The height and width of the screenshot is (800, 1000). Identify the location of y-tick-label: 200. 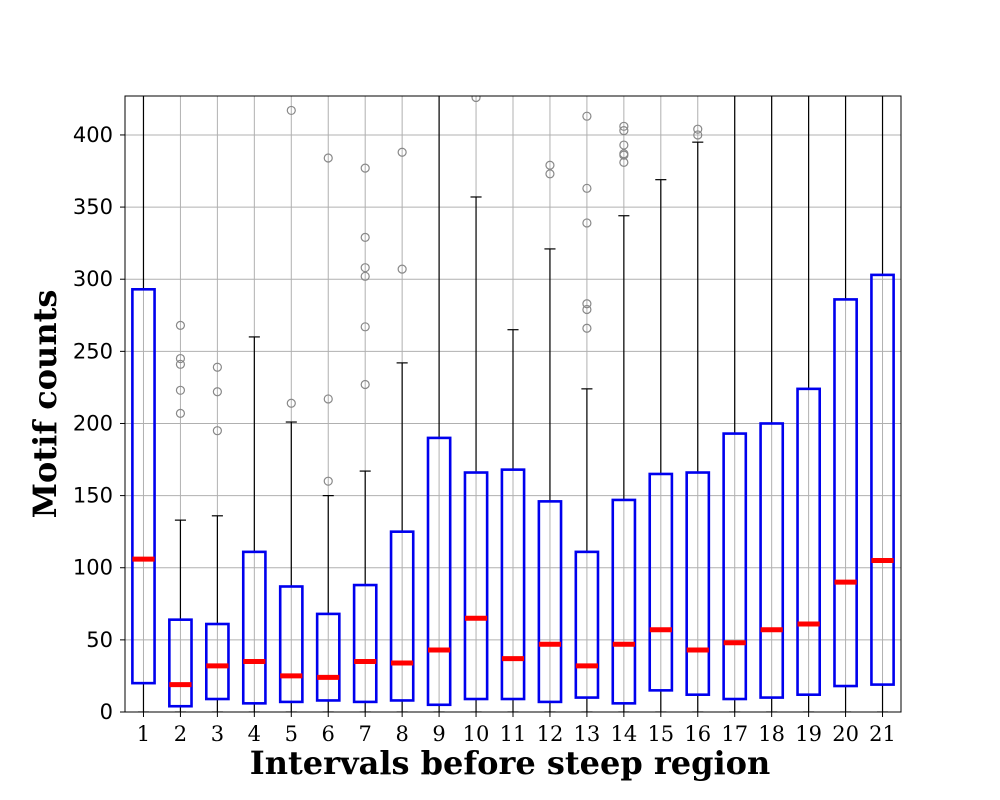
(93, 423).